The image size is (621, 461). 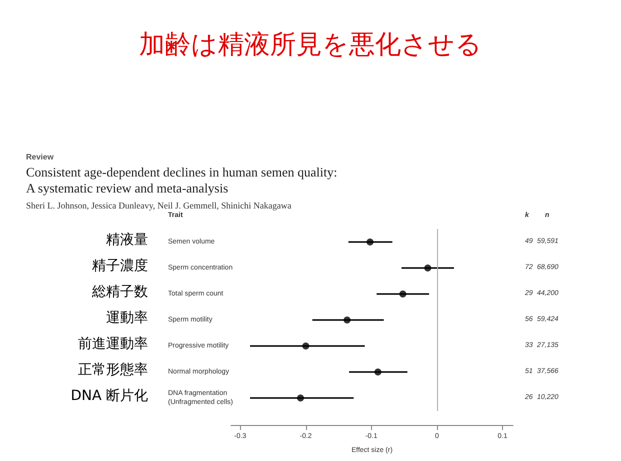 What do you see at coordinates (182, 180) in the screenshot?
I see `chart-subtitle: Consistent age-dependent declines in human semen quality: A systematic review and meta-analysis` at bounding box center [182, 180].